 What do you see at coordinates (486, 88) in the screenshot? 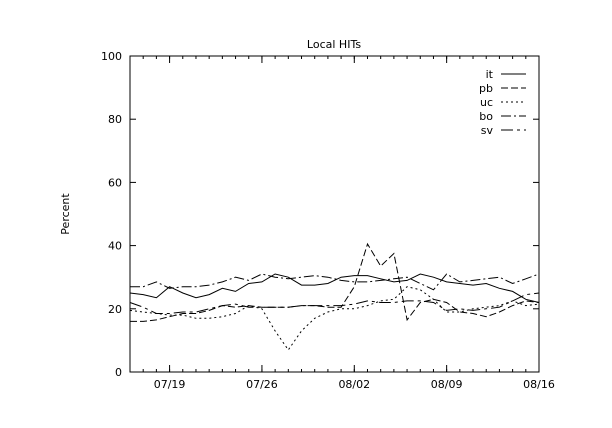
I see `legend-label-pb: pb` at bounding box center [486, 88].